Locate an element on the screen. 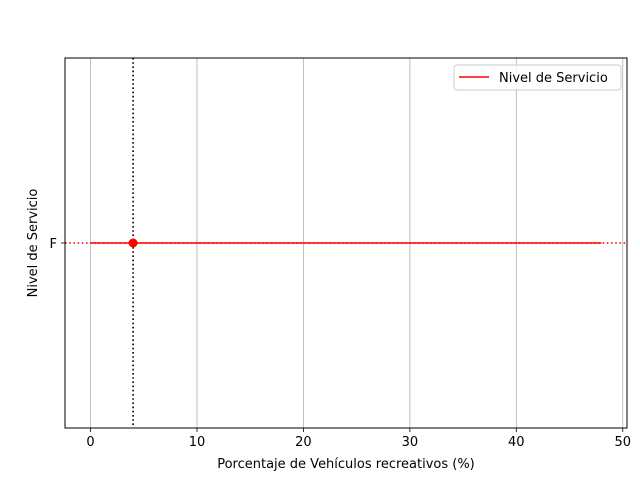 The width and height of the screenshot is (640, 480). x-tick-label: 20 is located at coordinates (303, 442).